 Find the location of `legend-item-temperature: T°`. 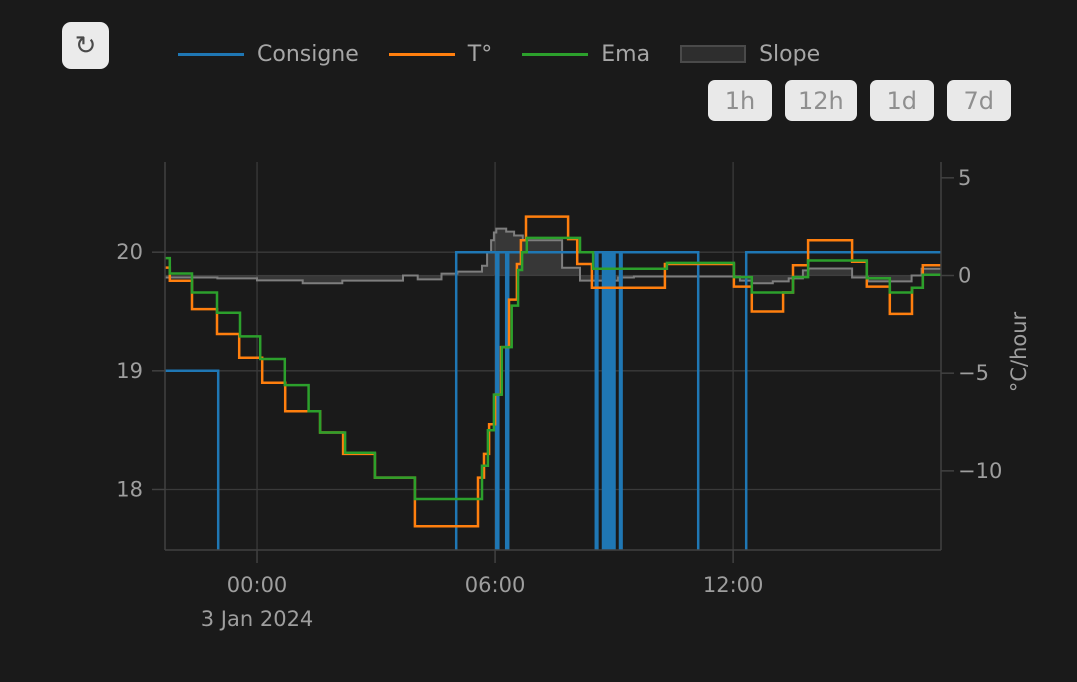

legend-item-temperature: T° is located at coordinates (440, 54).